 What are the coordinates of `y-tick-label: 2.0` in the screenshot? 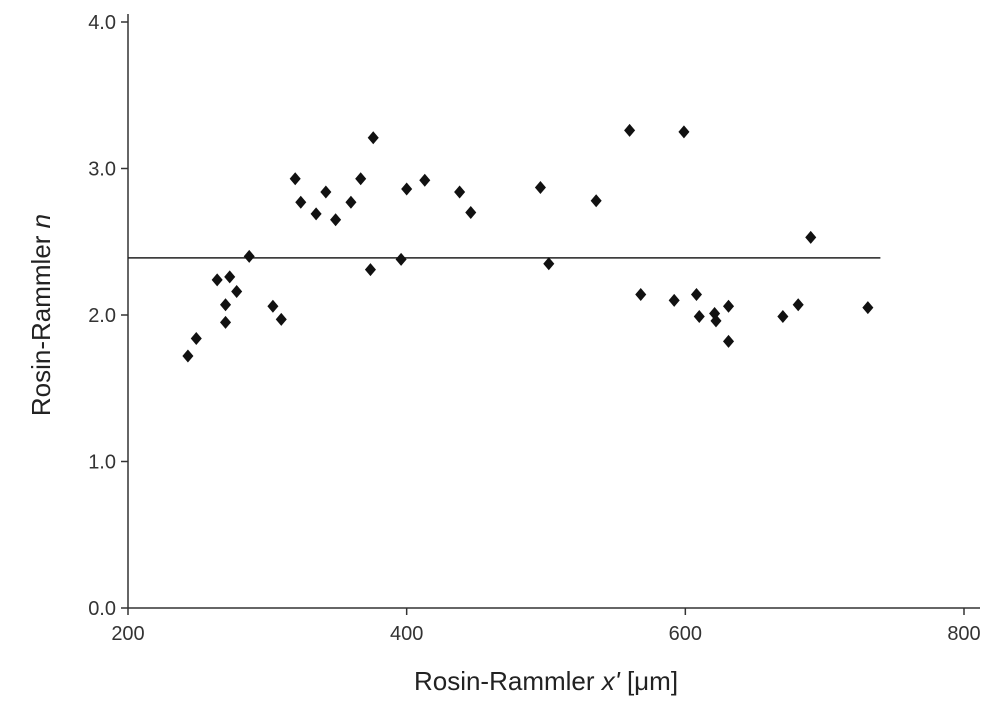 It's located at (102, 316).